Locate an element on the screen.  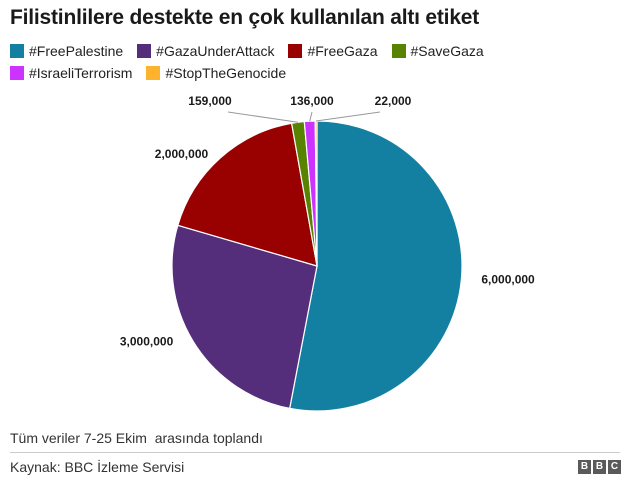
data-label-savegaza: 159,000 is located at coordinates (210, 101).